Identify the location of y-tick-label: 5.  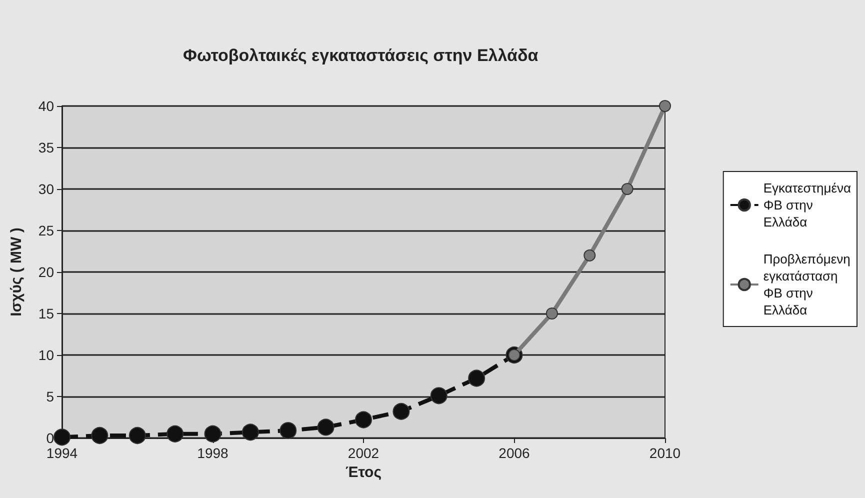
(50, 396).